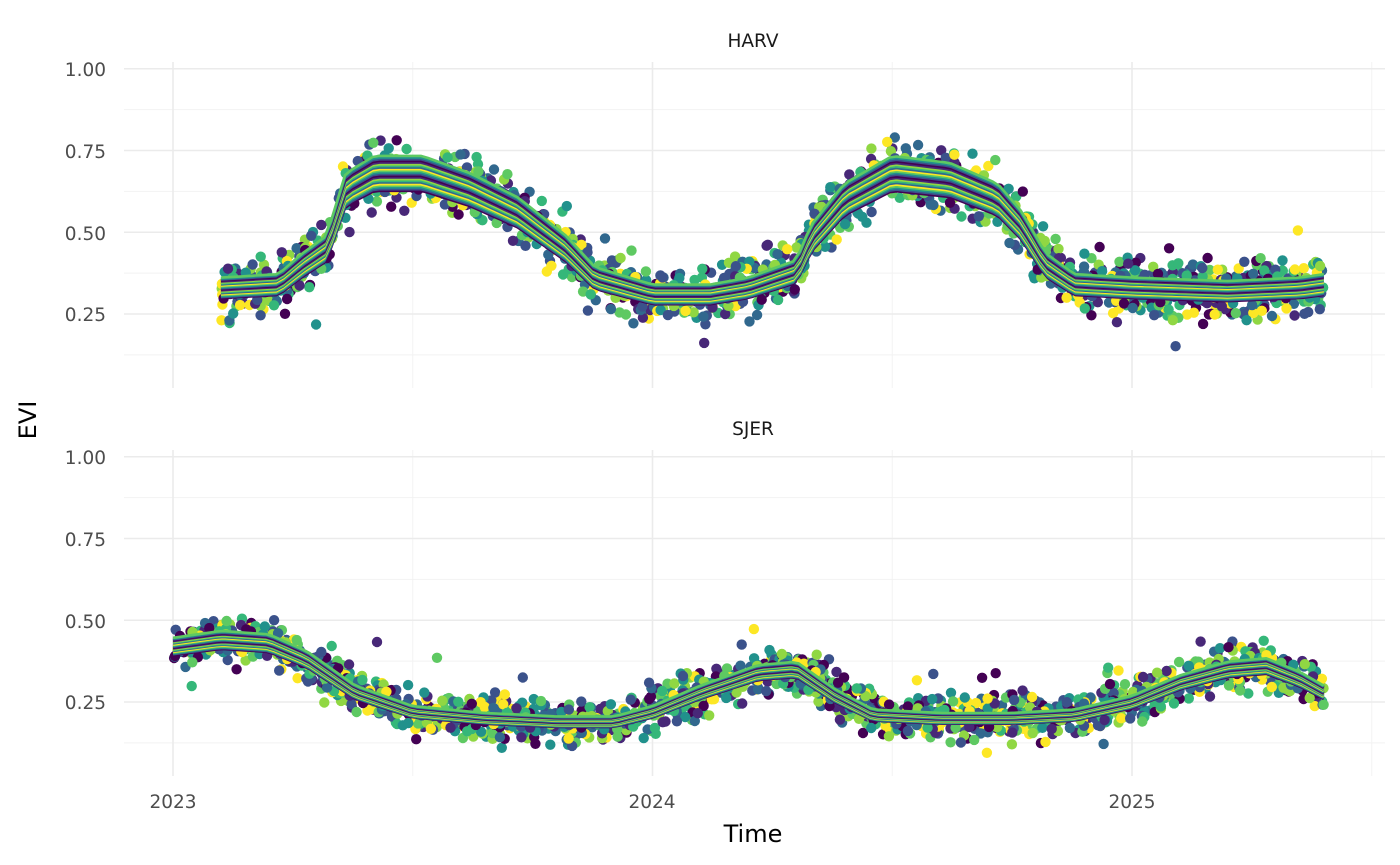 The image size is (1400, 865). What do you see at coordinates (28, 420) in the screenshot?
I see `y-axis-title: EVI` at bounding box center [28, 420].